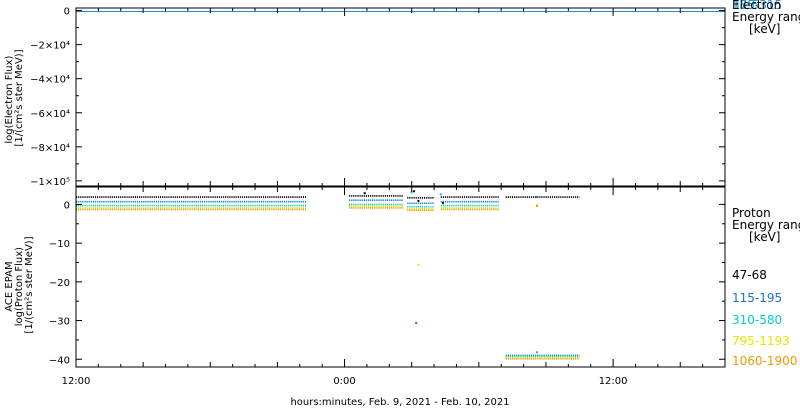  Describe the element at coordinates (751, 213) in the screenshot. I see `proton-legend-title-line-1: Proton` at that location.